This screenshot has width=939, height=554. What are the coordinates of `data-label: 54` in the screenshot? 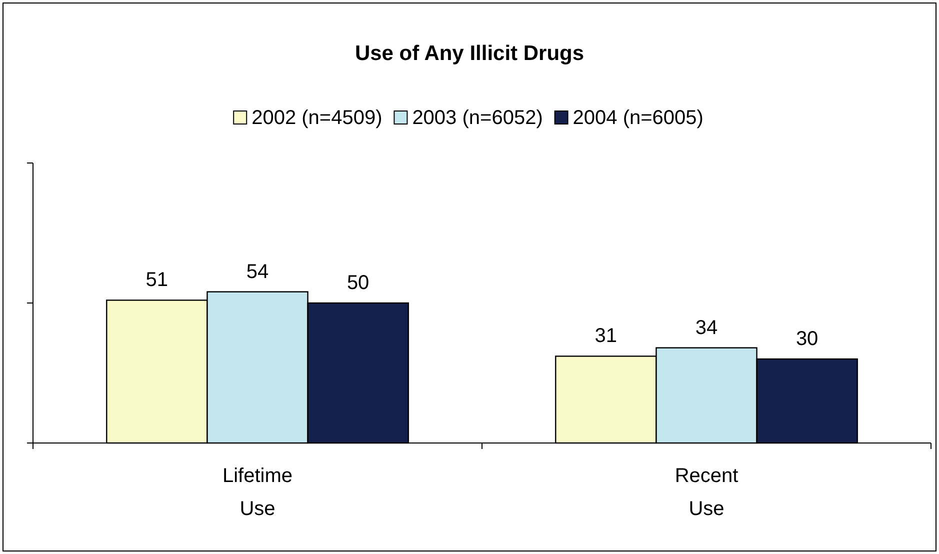 It's located at (257, 271).